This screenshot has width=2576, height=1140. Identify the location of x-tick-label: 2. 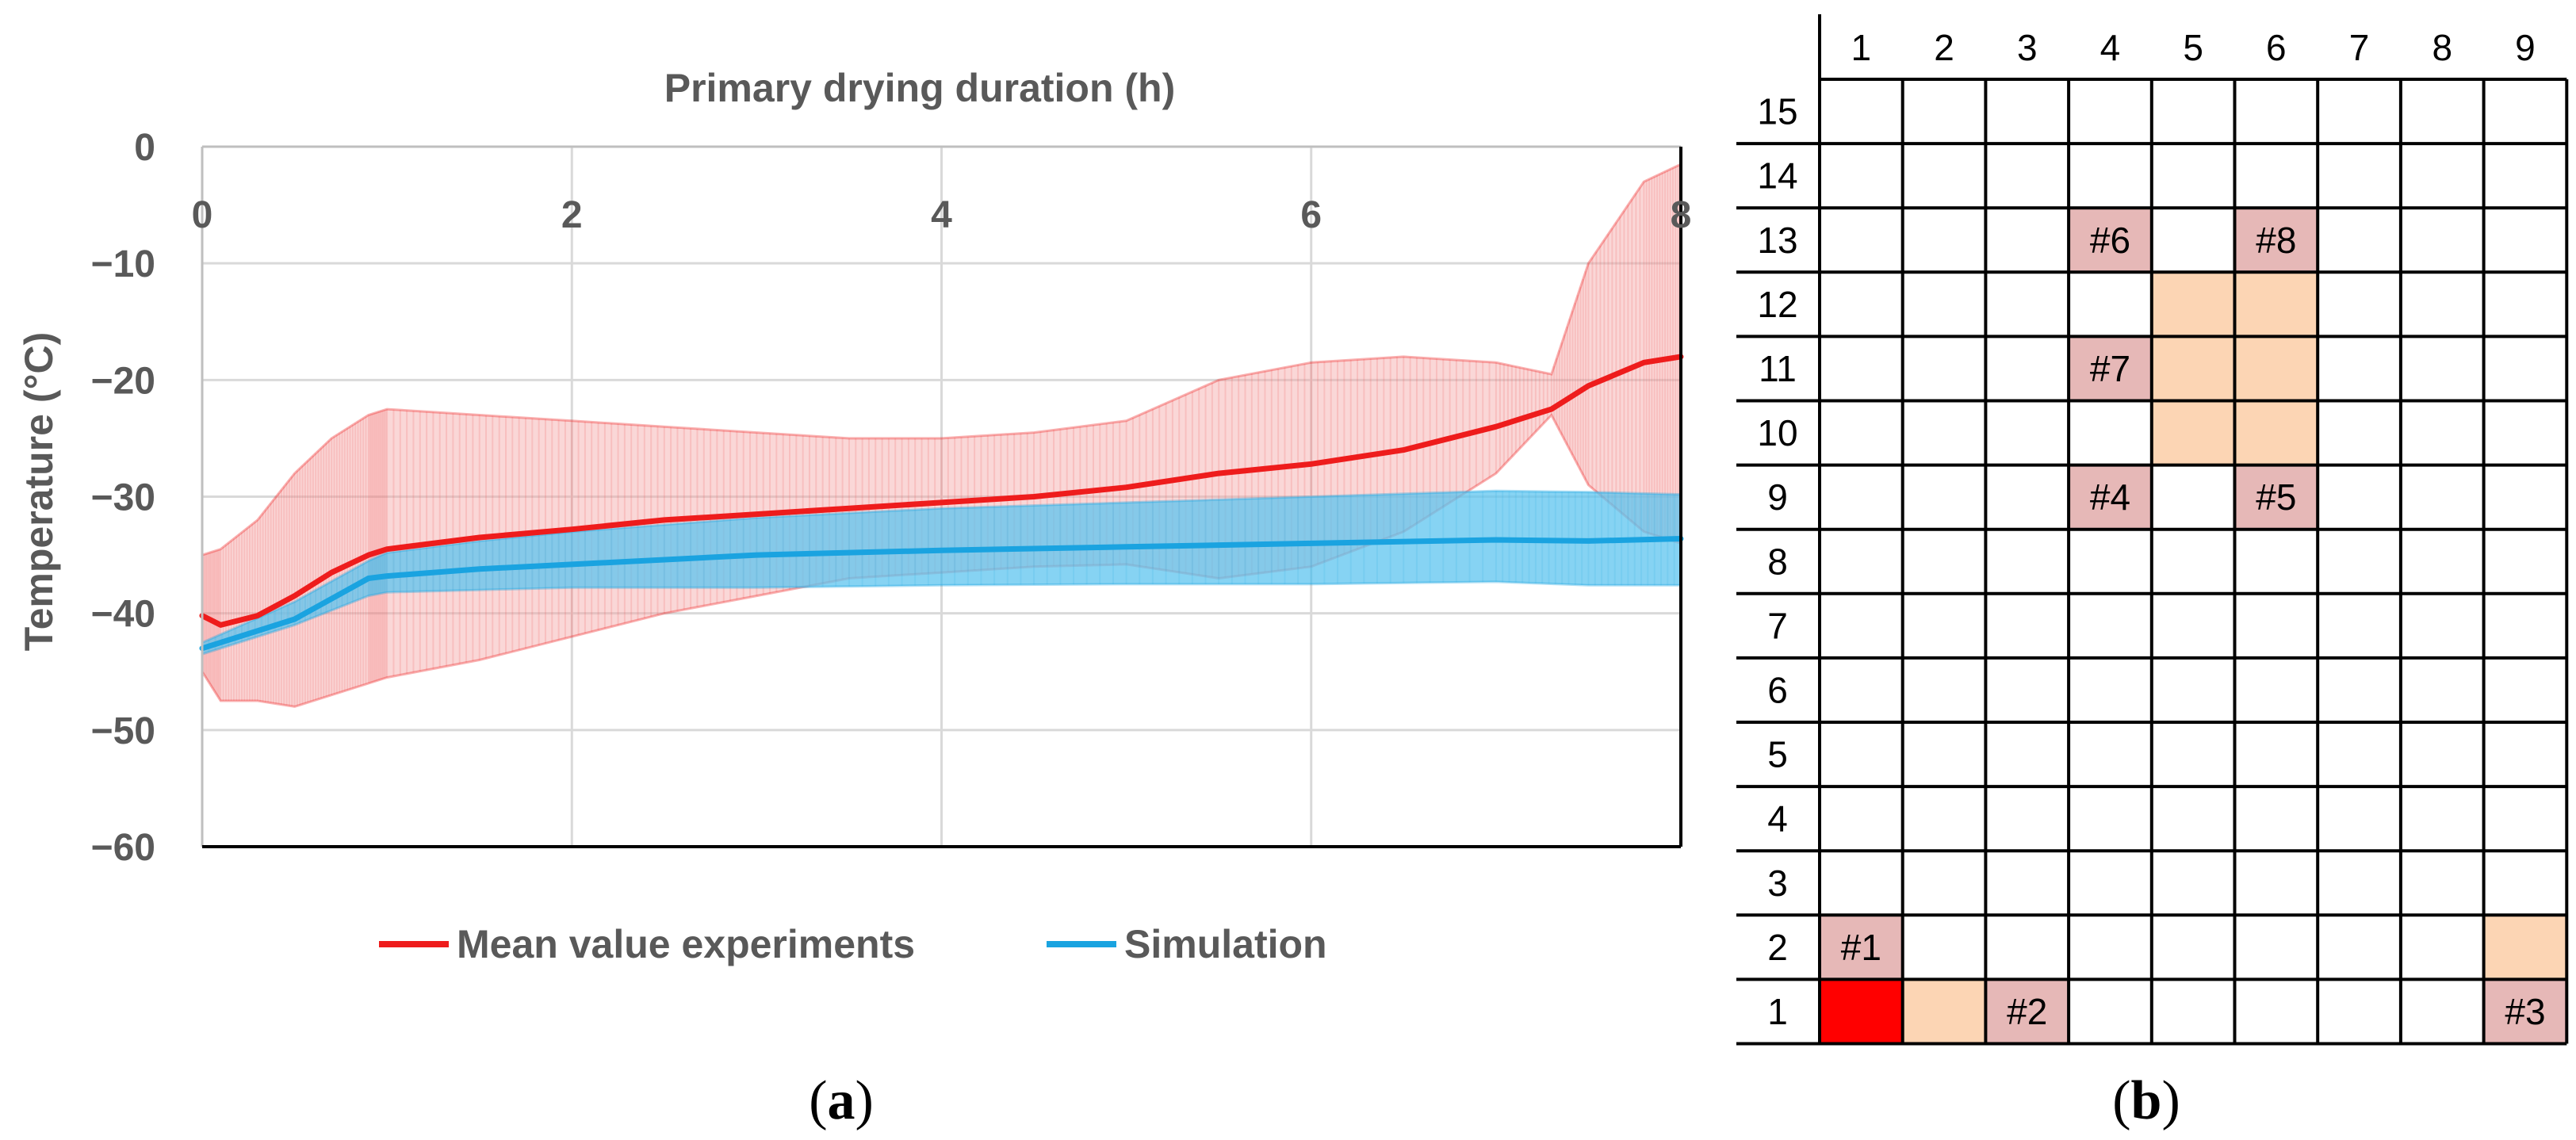
(572, 215).